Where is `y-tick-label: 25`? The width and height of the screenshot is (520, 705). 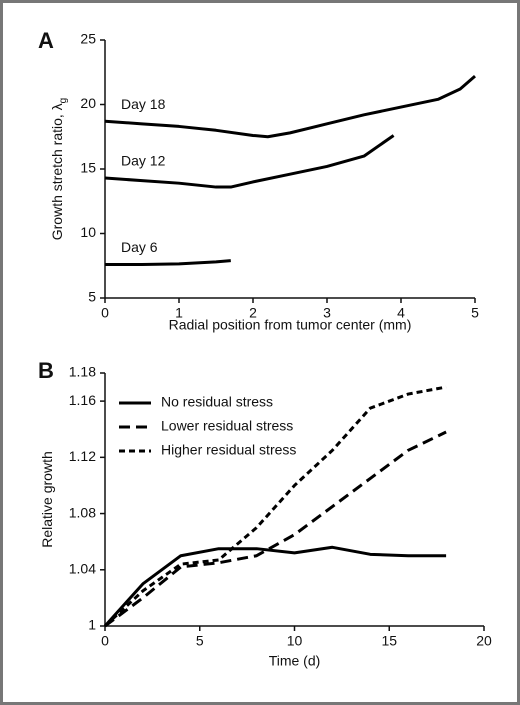
y-tick-label: 25 is located at coordinates (88, 39).